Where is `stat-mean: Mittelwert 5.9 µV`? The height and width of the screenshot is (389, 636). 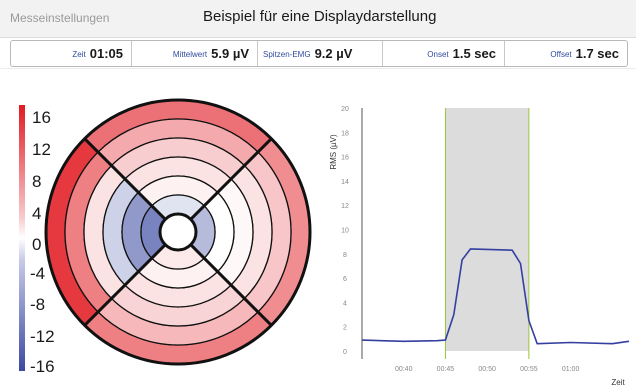 stat-mean: Mittelwert 5.9 µV is located at coordinates (195, 53).